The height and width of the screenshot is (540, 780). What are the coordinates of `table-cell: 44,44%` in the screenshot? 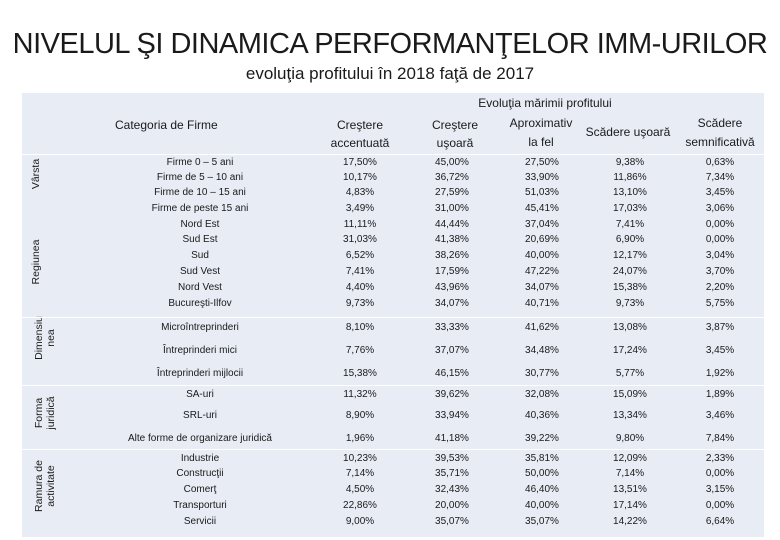 It's located at (452, 224).